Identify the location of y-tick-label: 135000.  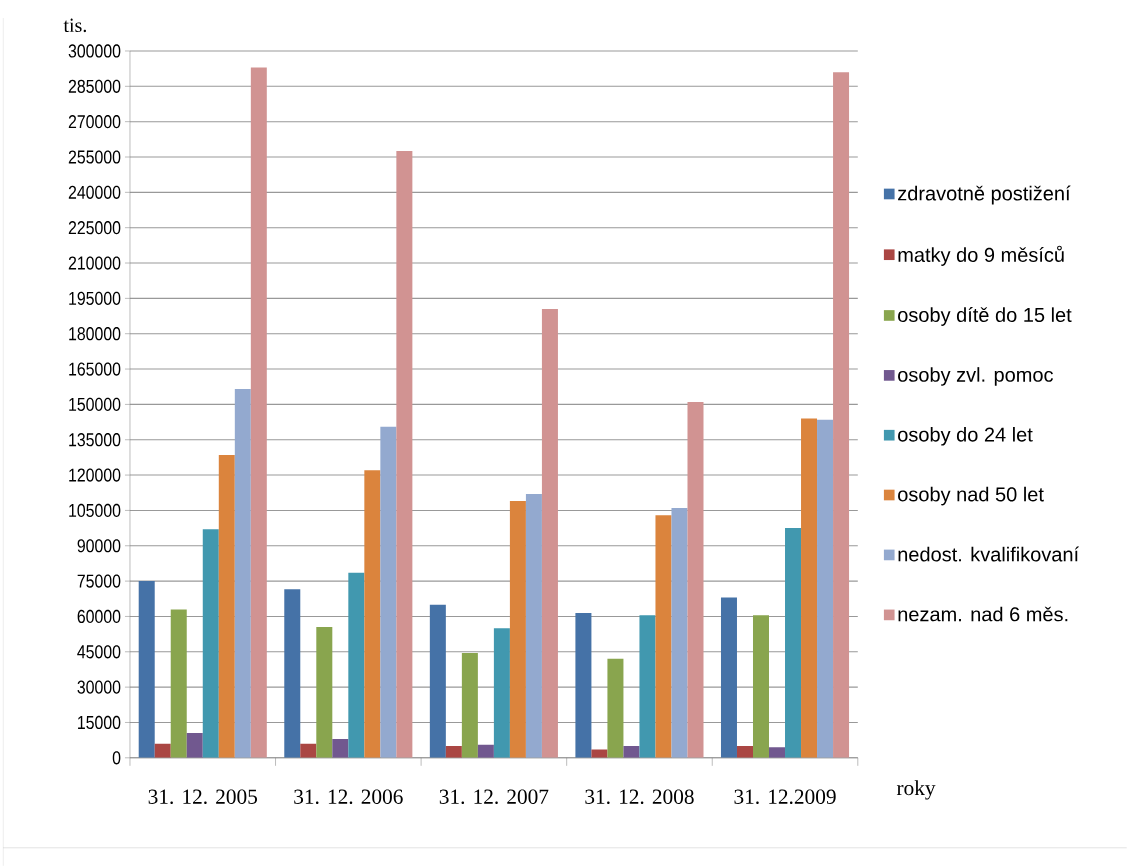
(95, 440).